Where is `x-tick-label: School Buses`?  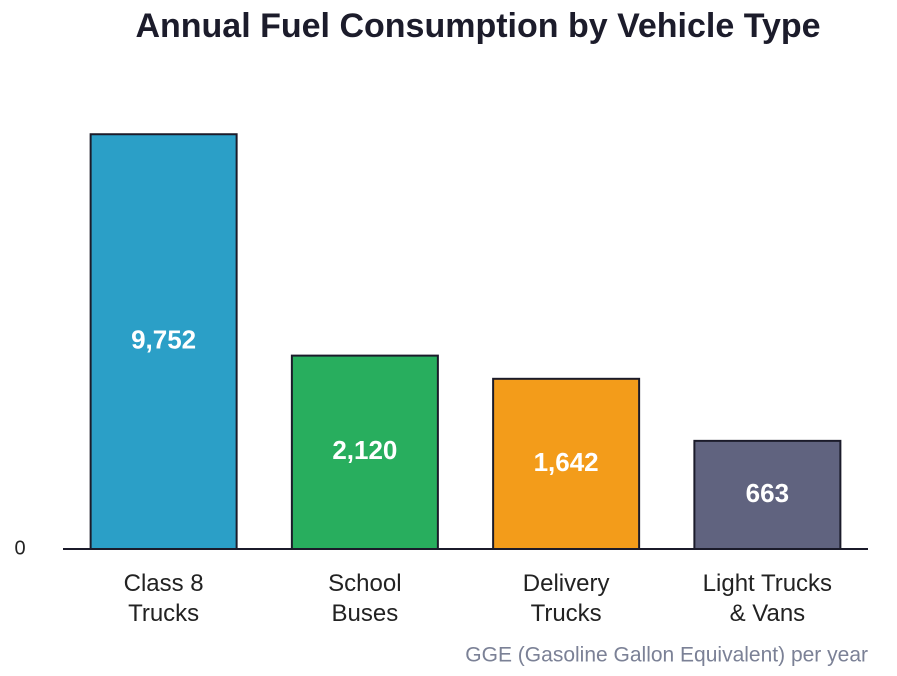
x-tick-label: School Buses is located at coordinates (365, 598).